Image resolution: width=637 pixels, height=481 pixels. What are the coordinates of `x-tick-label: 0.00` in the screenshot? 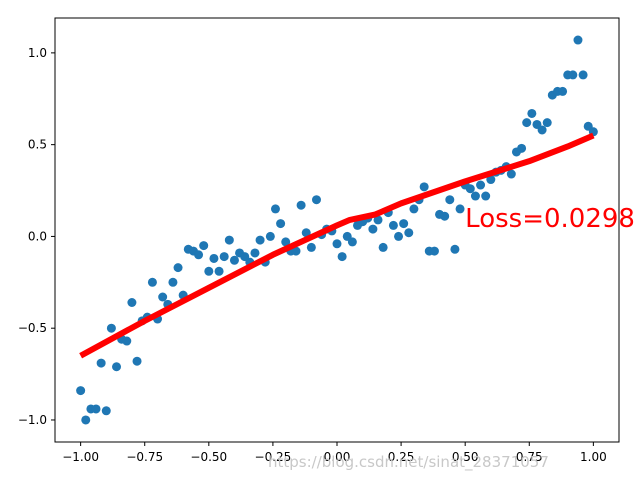 It's located at (337, 457).